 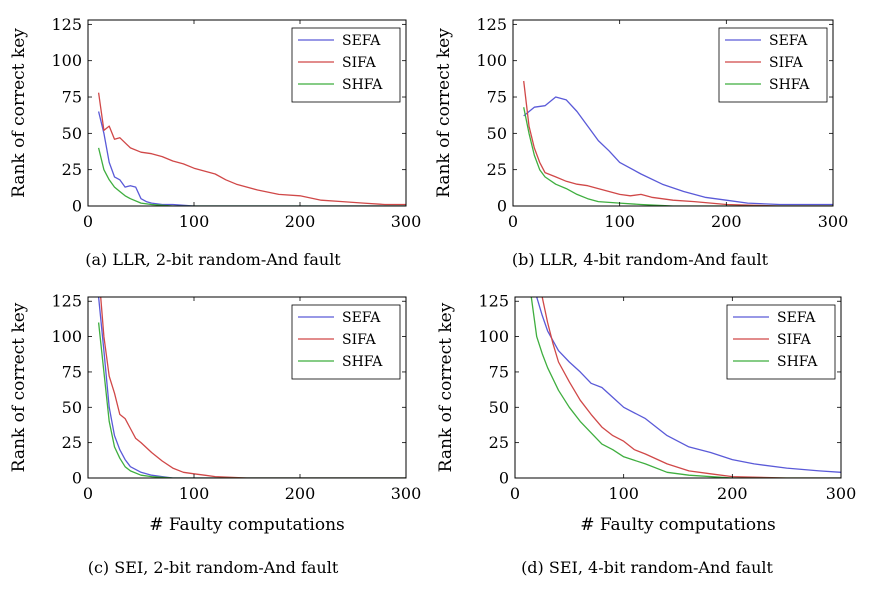 I want to click on panel-caption: (b) LLR, 4-bit random-And fault, so click(x=640, y=259).